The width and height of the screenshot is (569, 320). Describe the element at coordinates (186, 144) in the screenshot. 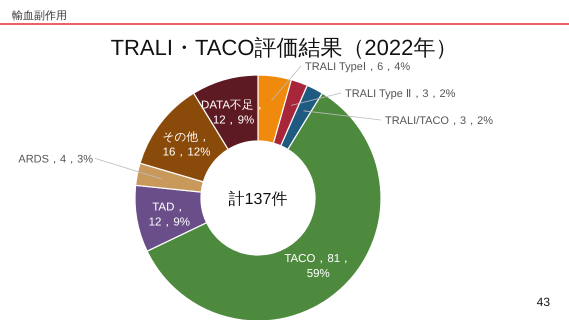

I see `slice-label: その他，16，12%` at that location.